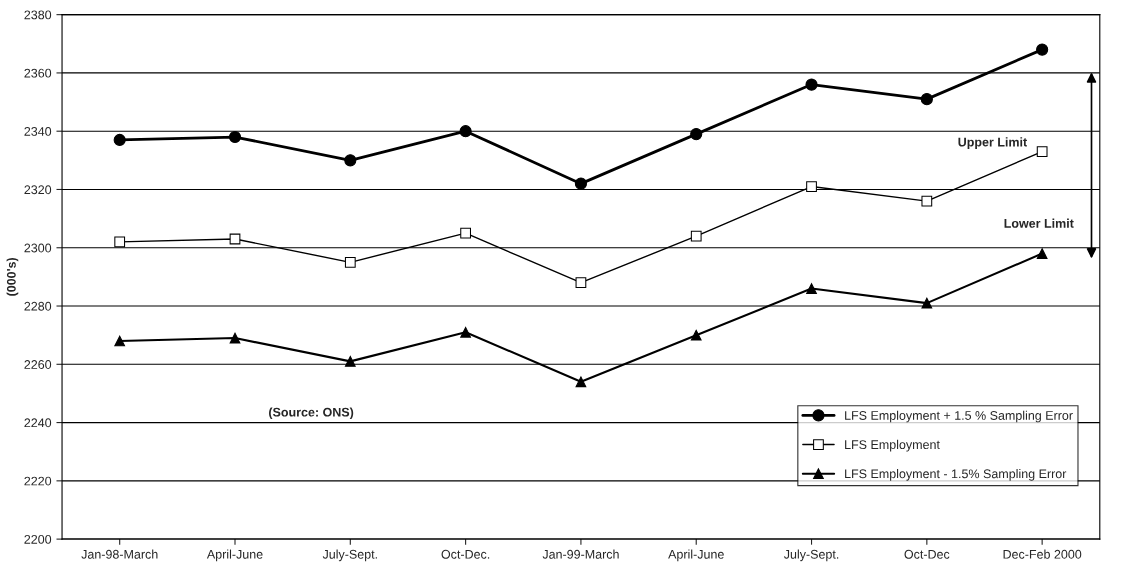 The height and width of the screenshot is (586, 1128). What do you see at coordinates (38, 481) in the screenshot?
I see `y-tick-label: 2220` at bounding box center [38, 481].